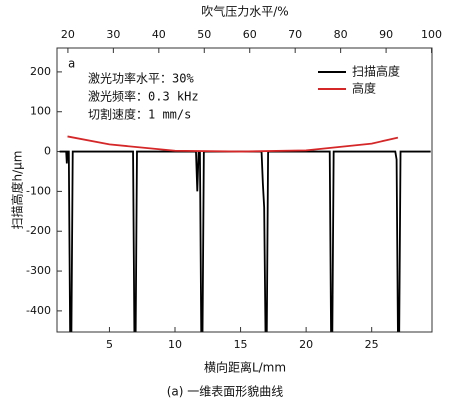 Image resolution: width=450 pixels, height=407 pixels. What do you see at coordinates (141, 78) in the screenshot?
I see `annotation: 激光功率水平：30%` at bounding box center [141, 78].